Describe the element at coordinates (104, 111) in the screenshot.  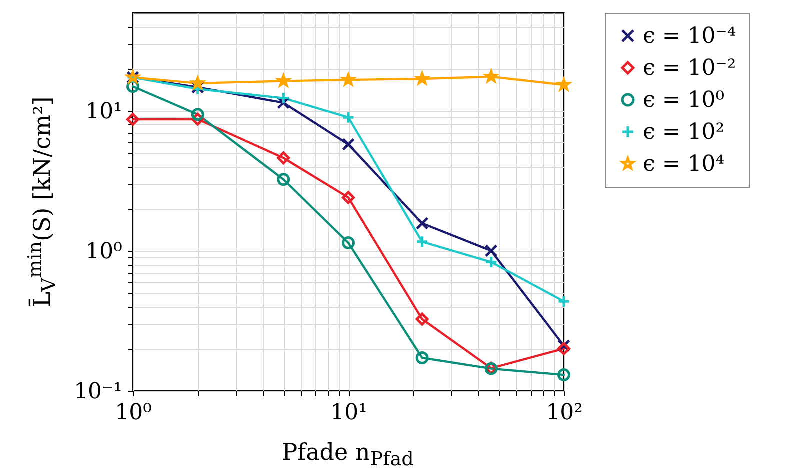
I see `y-tick-label: 10¹` at that location.